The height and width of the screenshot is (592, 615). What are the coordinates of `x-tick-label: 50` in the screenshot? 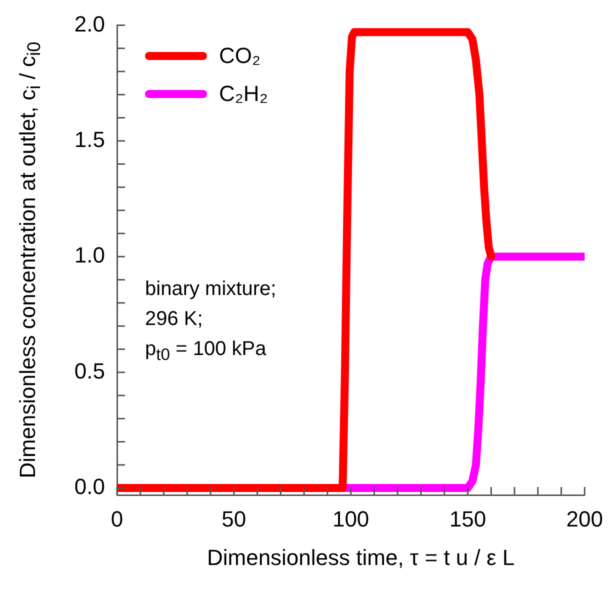 It's located at (234, 519).